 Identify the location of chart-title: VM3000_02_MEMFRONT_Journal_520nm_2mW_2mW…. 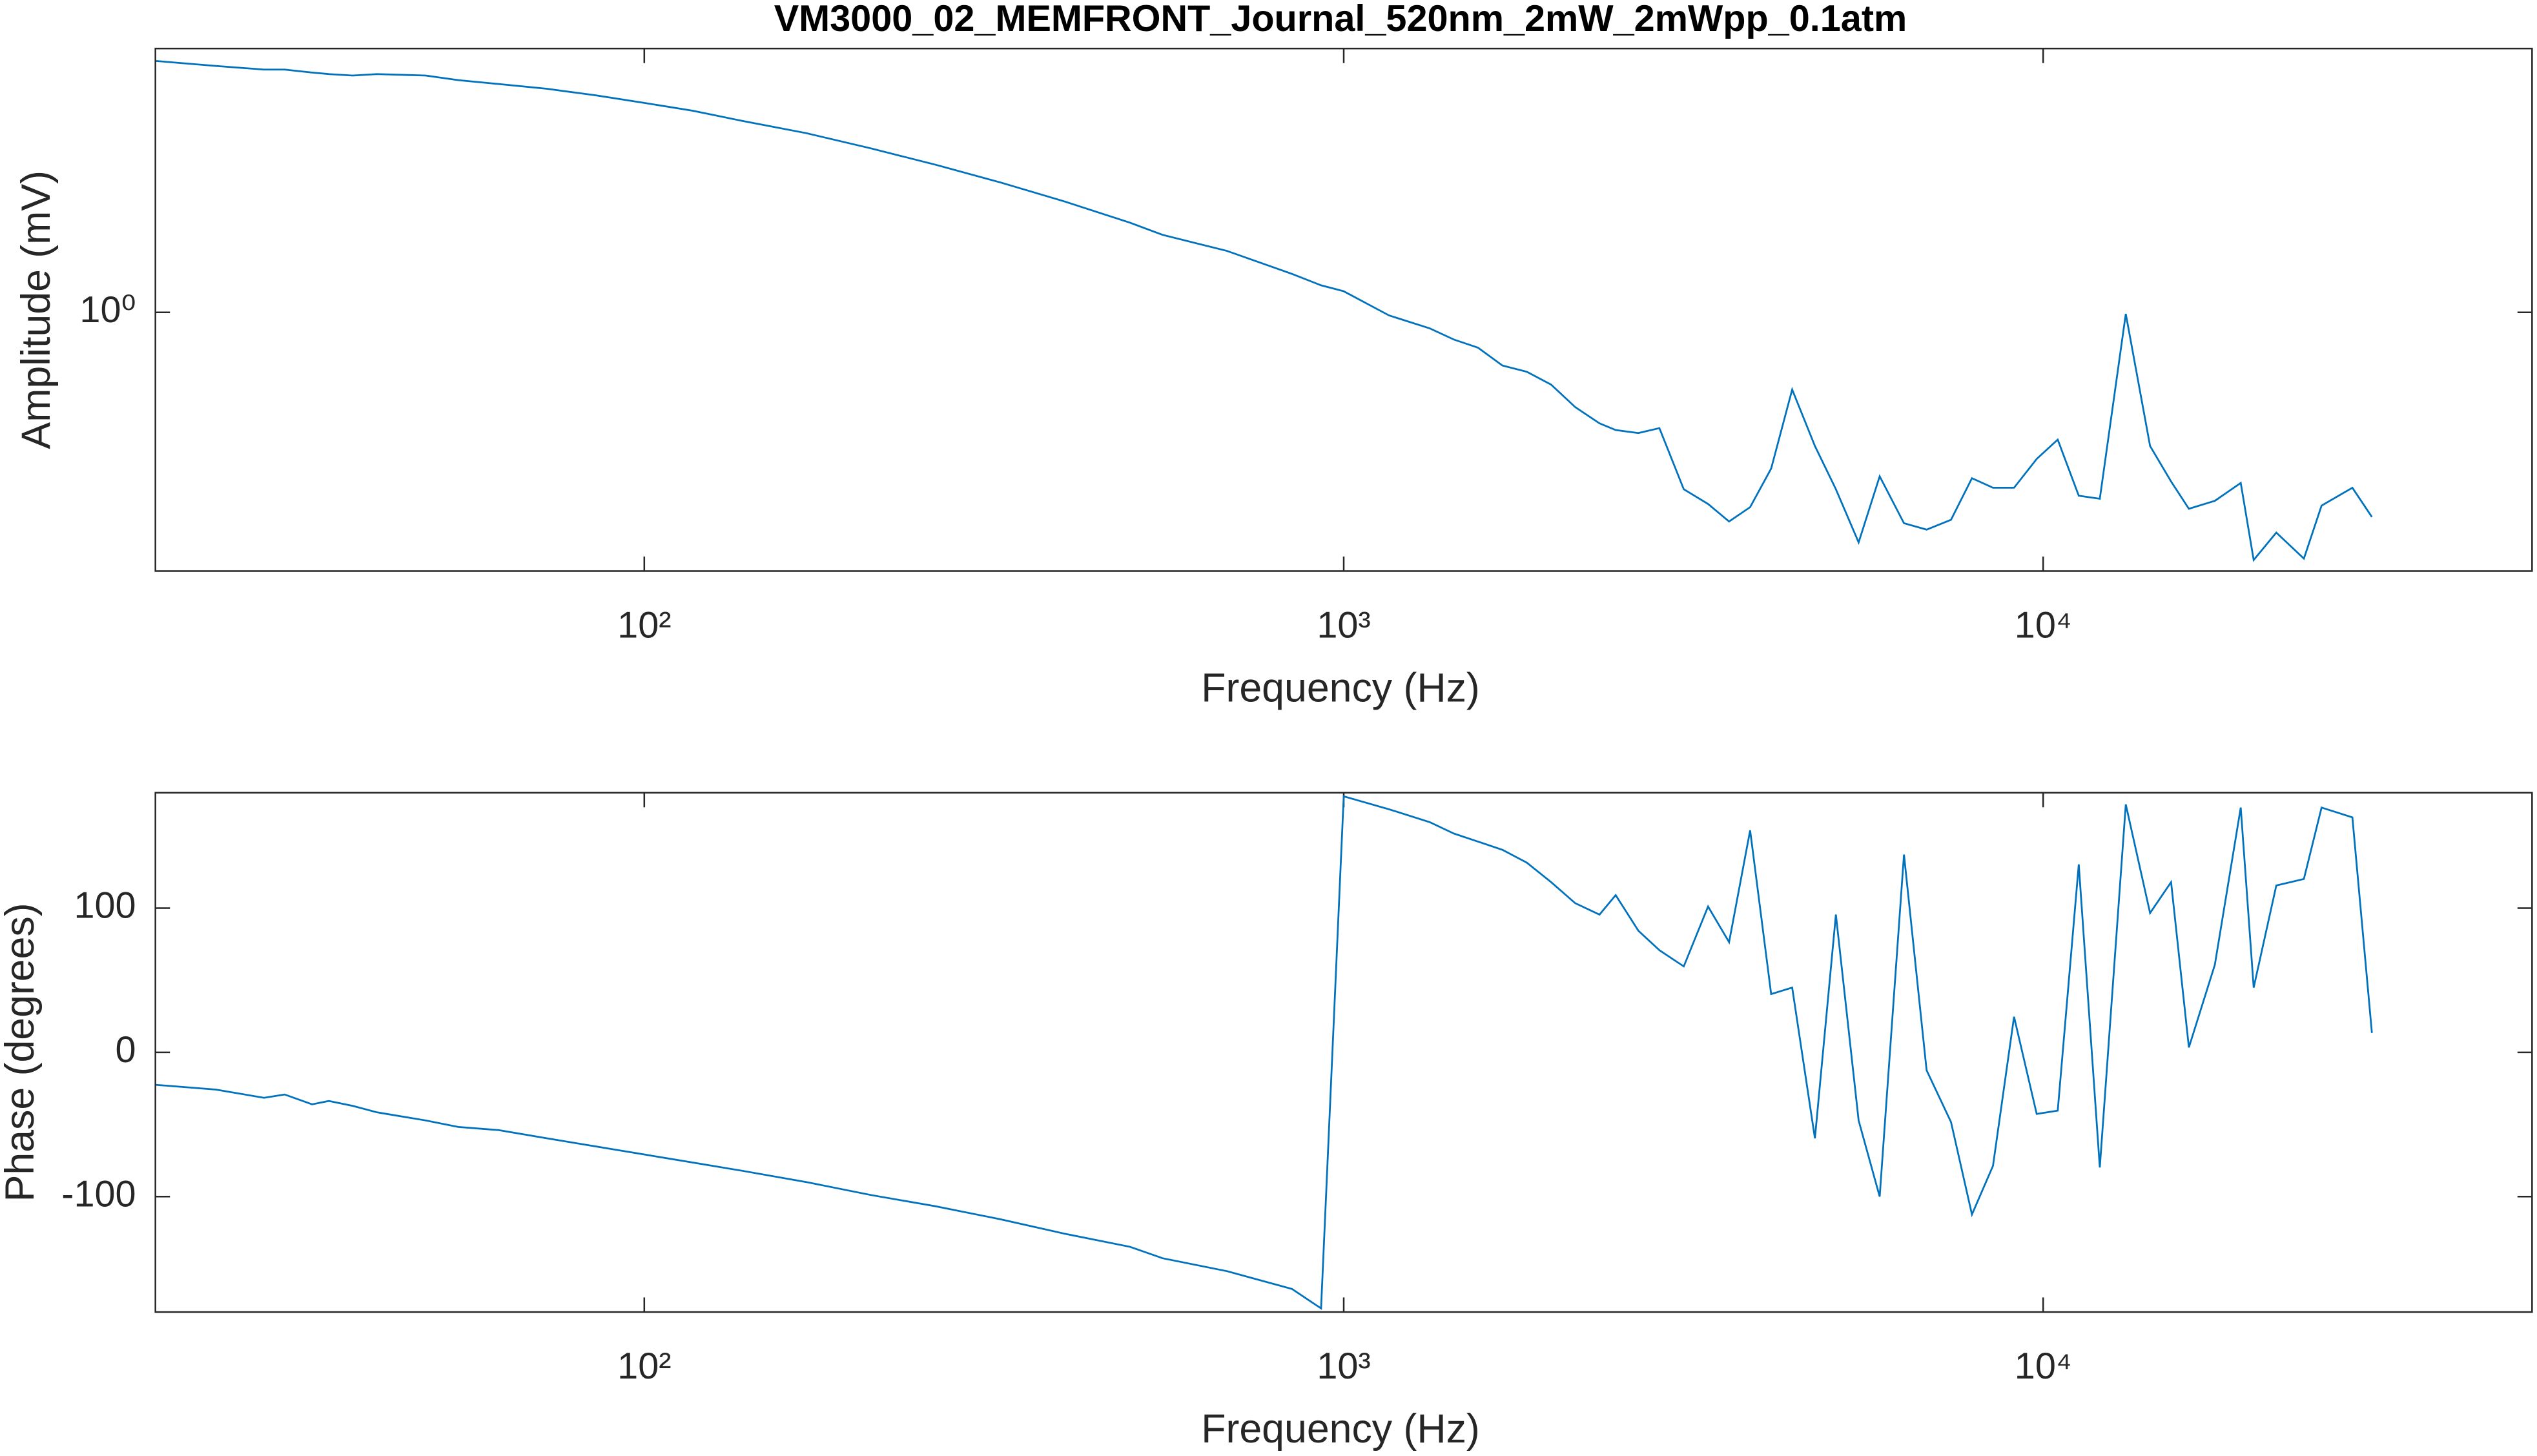
(1340, 19).